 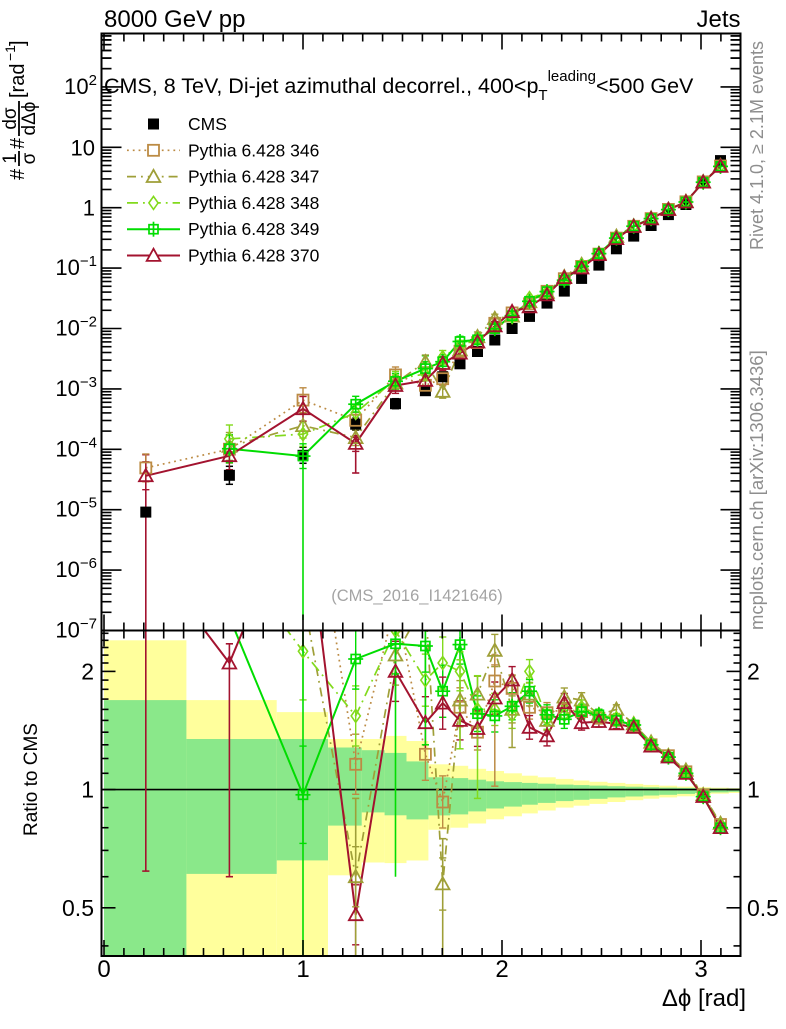 I want to click on svg-text: 3, so click(x=700, y=969).